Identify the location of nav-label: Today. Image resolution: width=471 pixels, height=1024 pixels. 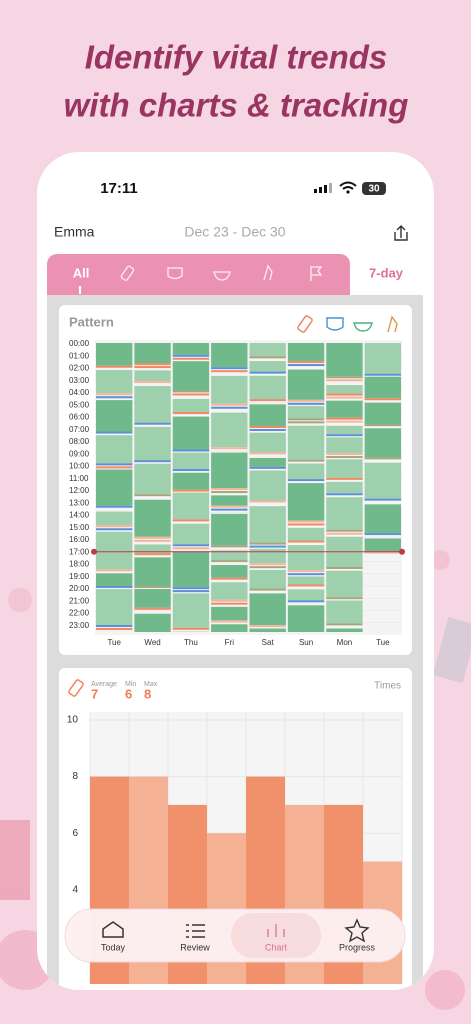
(113, 947).